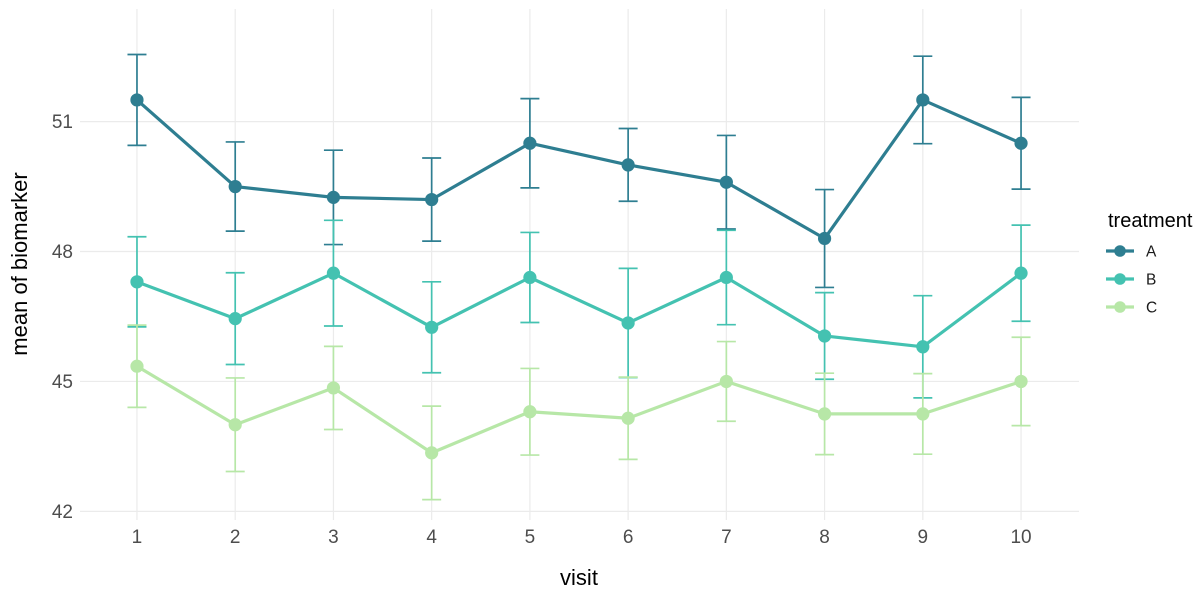  What do you see at coordinates (1151, 308) in the screenshot?
I see `legend-label: C` at bounding box center [1151, 308].